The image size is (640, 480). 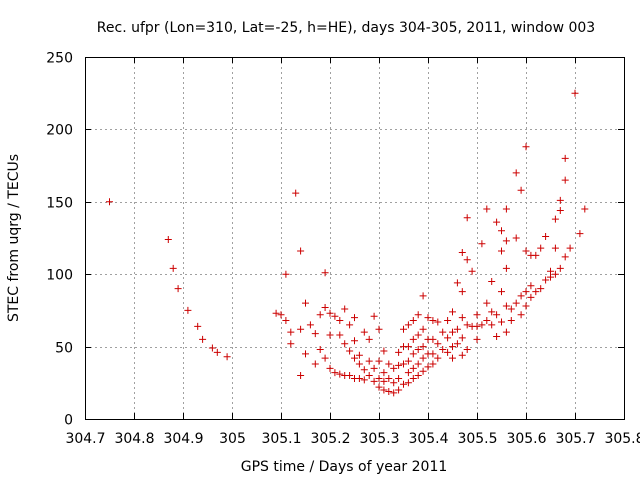 What do you see at coordinates (281, 439) in the screenshot?
I see `x-tick-label: 305.1` at bounding box center [281, 439].